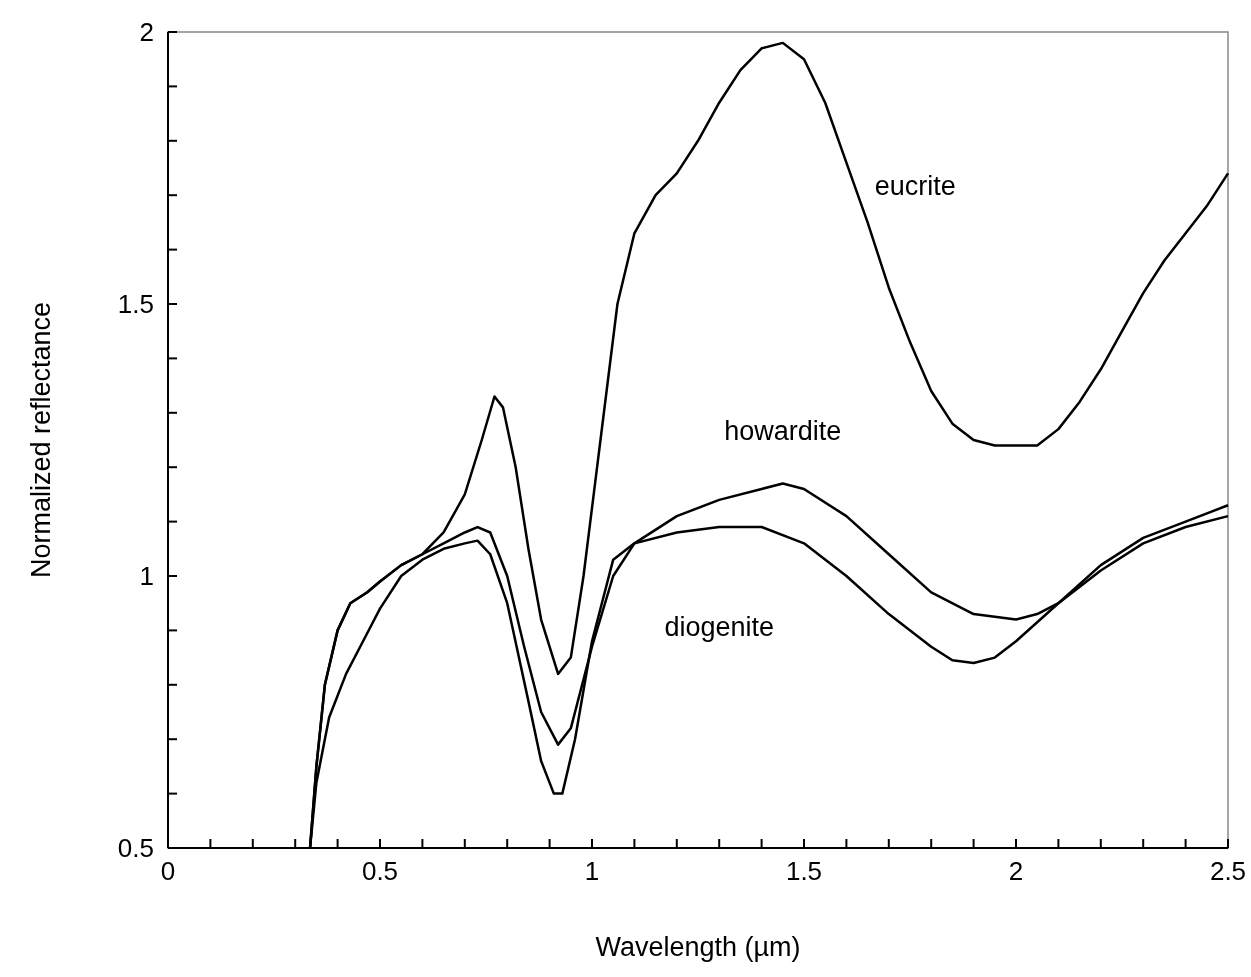 This screenshot has width=1251, height=977. I want to click on y-tick-label: 0.5, so click(135, 848).